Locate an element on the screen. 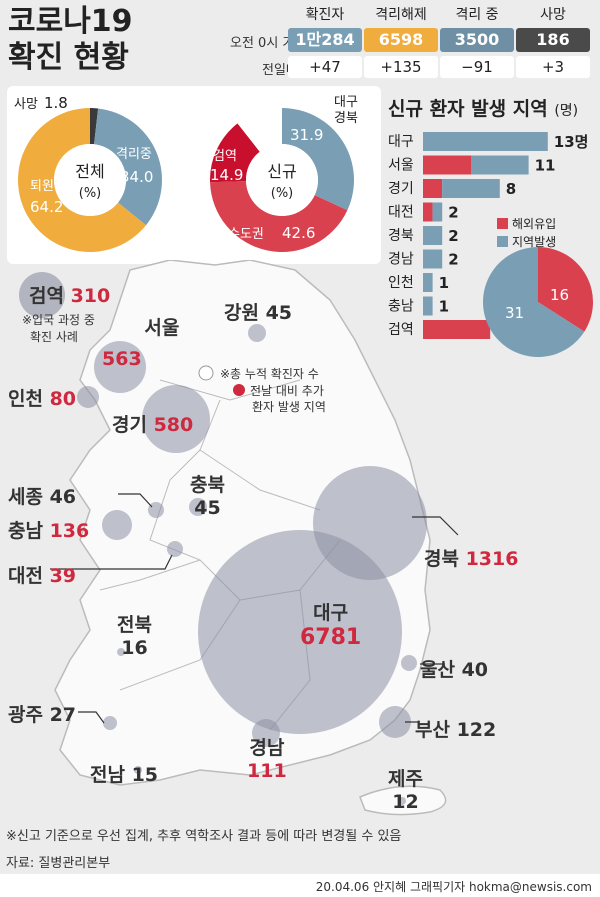 The width and height of the screenshot is (600, 897). donut-new-center: 신규 is located at coordinates (281, 171).